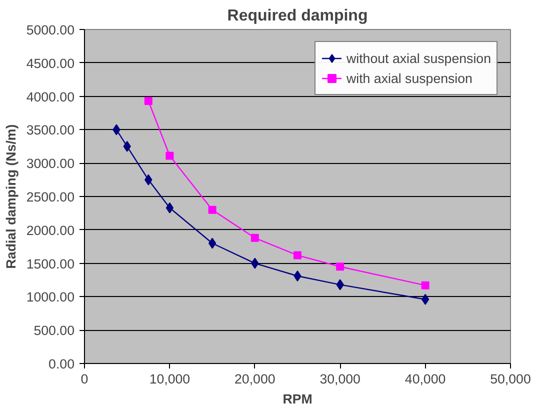  What do you see at coordinates (50, 197) in the screenshot?
I see `y-tick-label: 2500.00` at bounding box center [50, 197].